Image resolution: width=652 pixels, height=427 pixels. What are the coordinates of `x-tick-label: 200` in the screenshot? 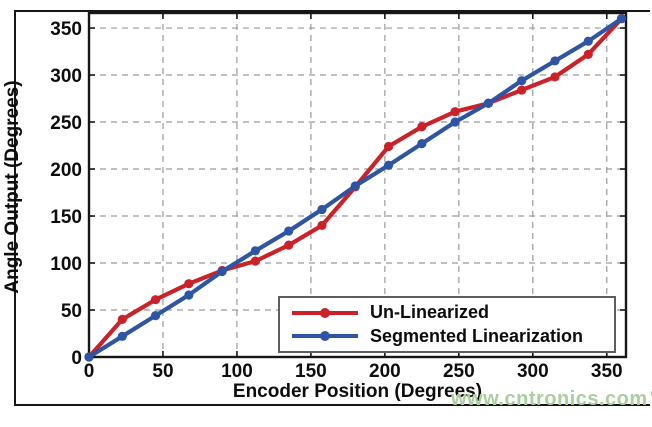 It's located at (385, 371).